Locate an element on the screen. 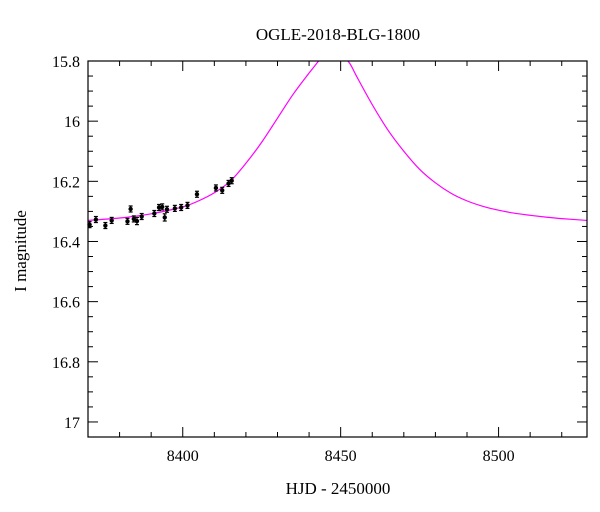  x-tick-label: 8450 is located at coordinates (341, 456).